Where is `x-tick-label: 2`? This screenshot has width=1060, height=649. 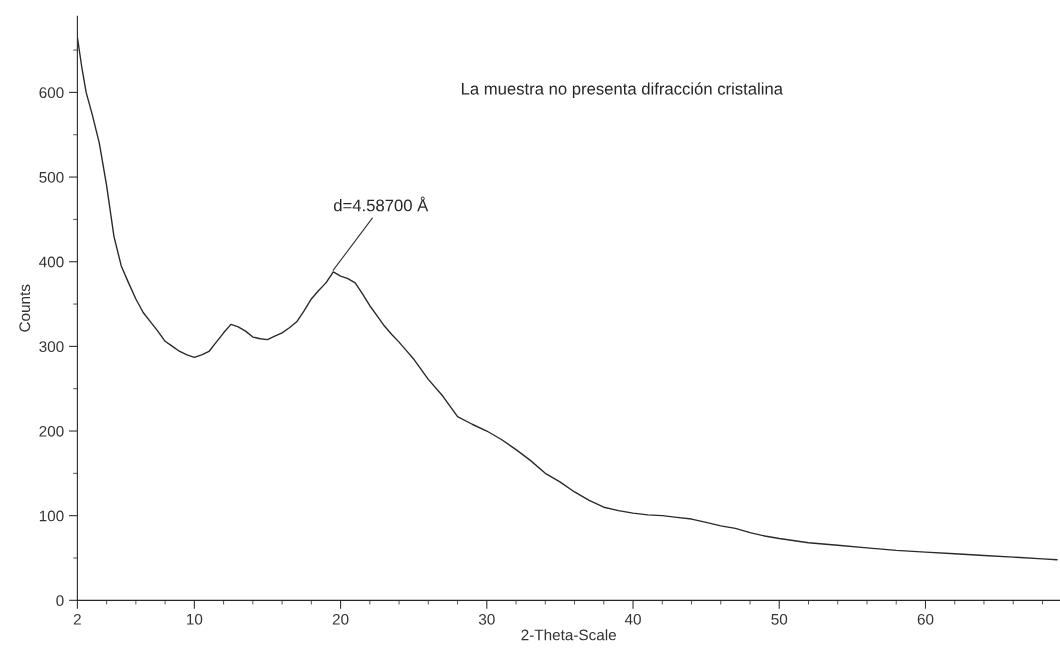 x-tick-label: 2 is located at coordinates (77, 619).